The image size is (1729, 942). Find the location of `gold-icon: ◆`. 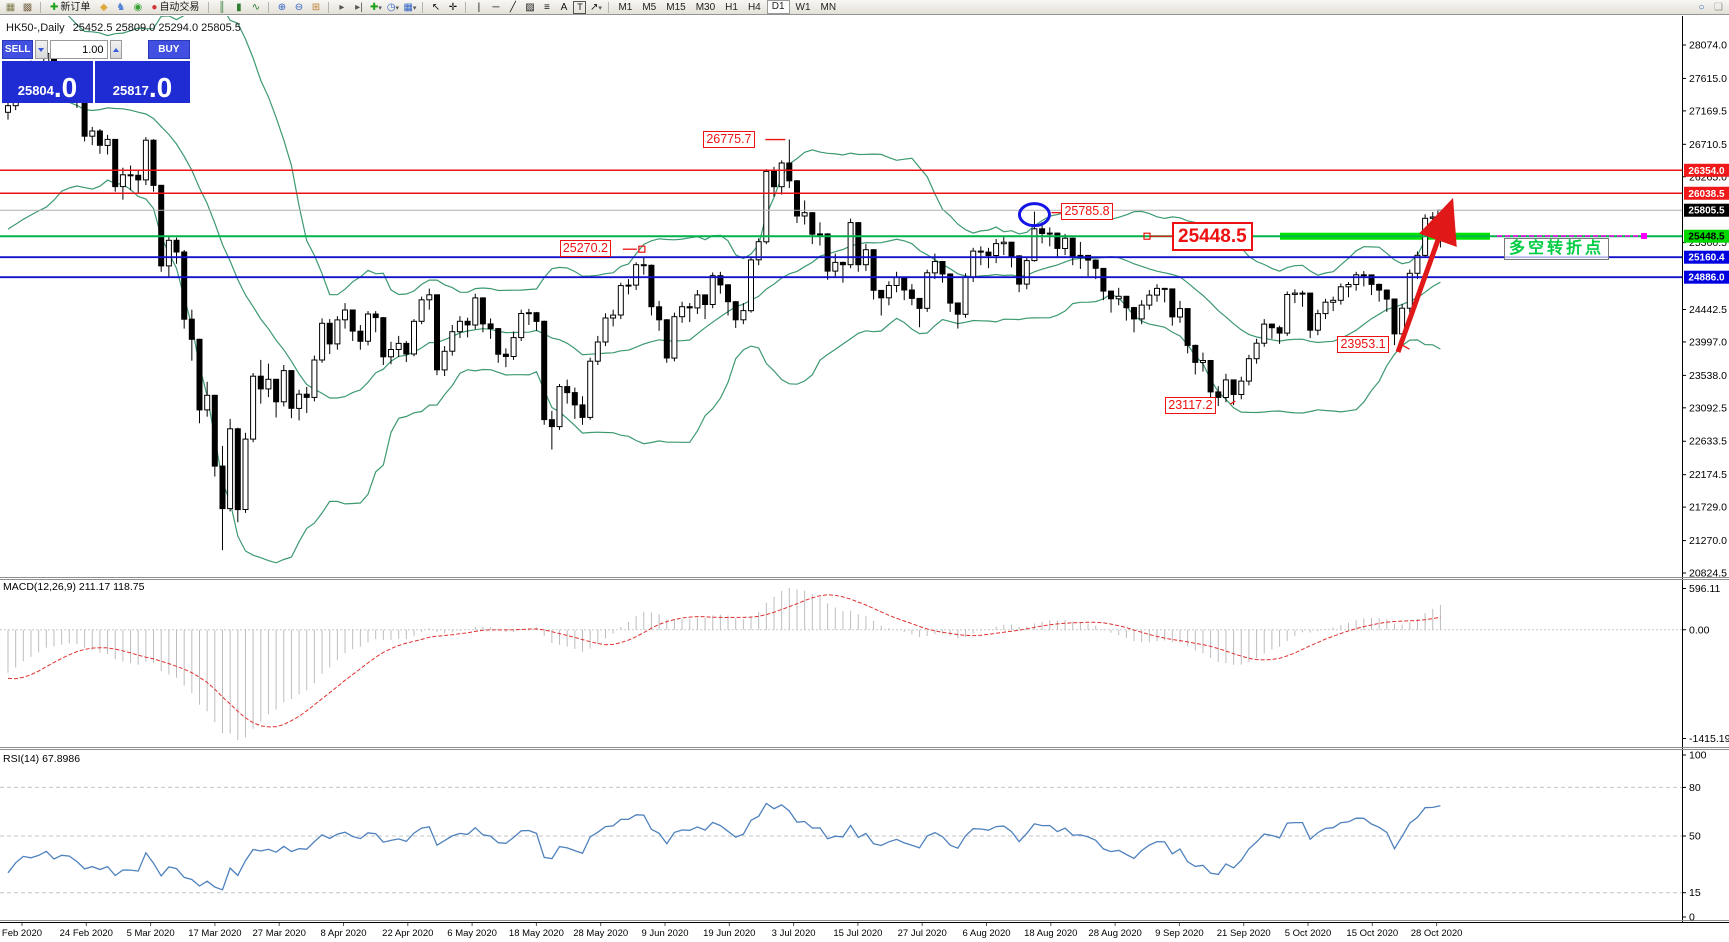

gold-icon: ◆ is located at coordinates (104, 7).